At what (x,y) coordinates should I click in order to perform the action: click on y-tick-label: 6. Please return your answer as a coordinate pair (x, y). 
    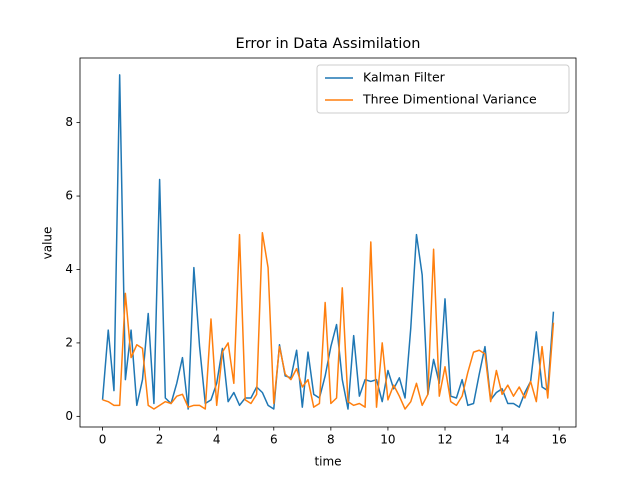
    Looking at the image, I should click on (69, 196).